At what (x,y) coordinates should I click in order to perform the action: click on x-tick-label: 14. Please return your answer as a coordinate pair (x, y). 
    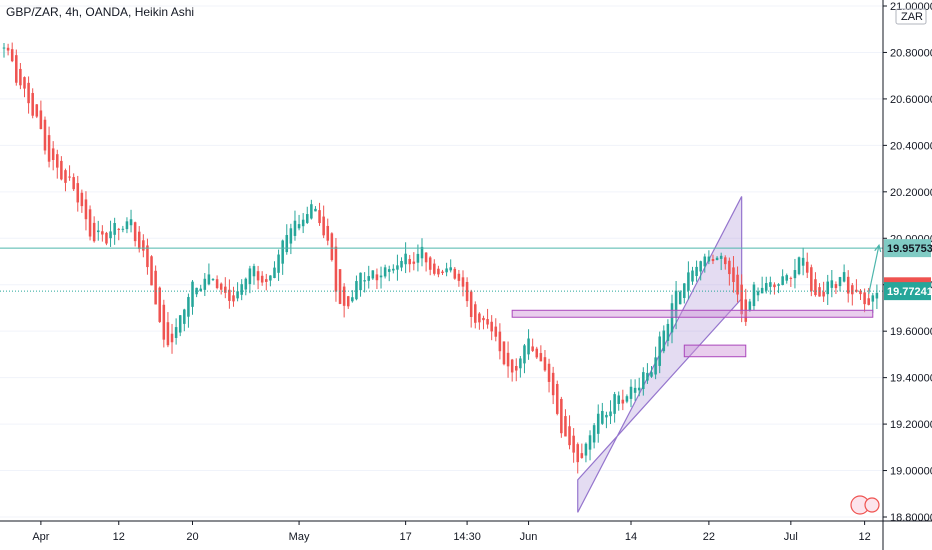
    Looking at the image, I should click on (631, 537).